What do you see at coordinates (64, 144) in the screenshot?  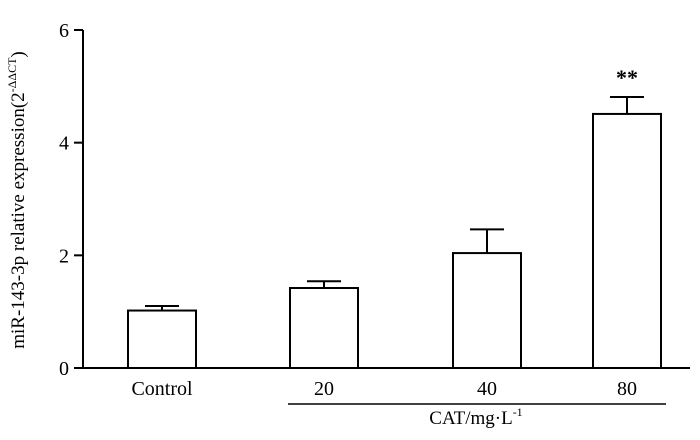 I see `y-tick-label: 4` at bounding box center [64, 144].